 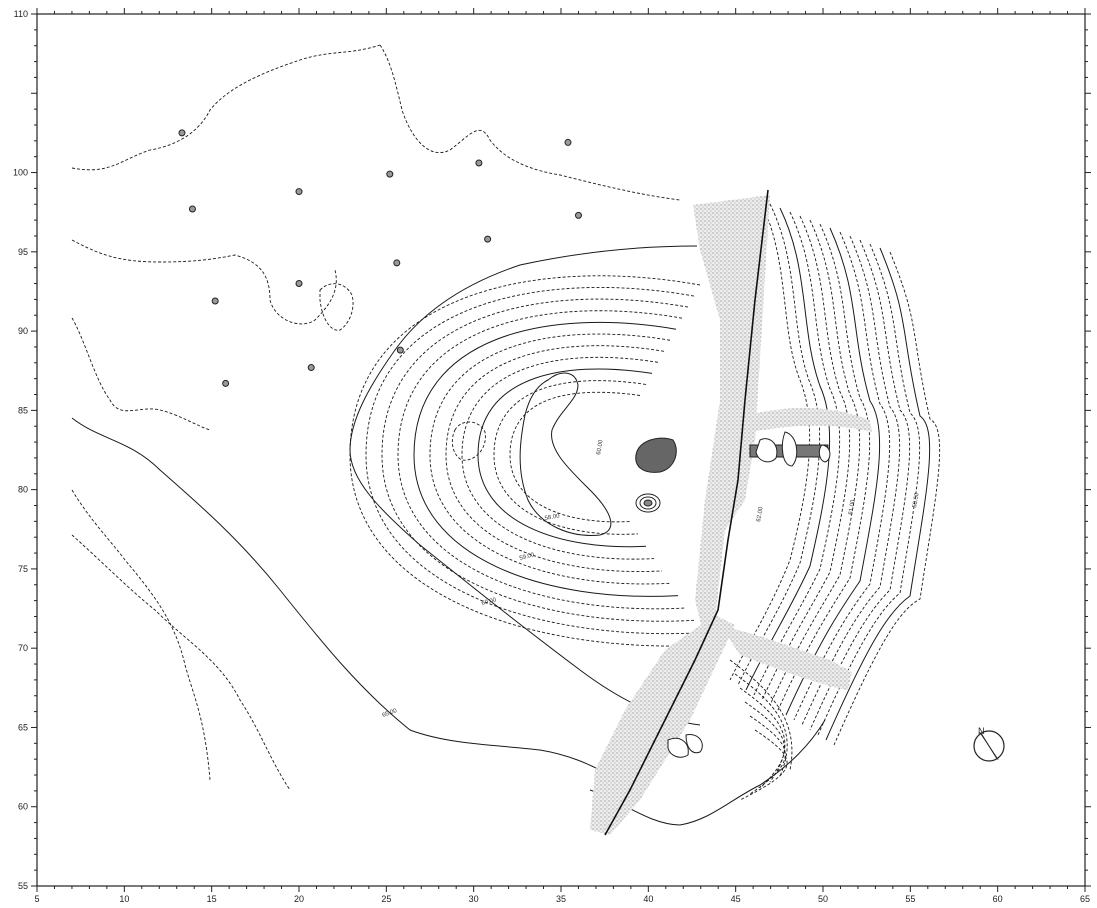 I want to click on contour-group-inner, so click(x=530, y=461).